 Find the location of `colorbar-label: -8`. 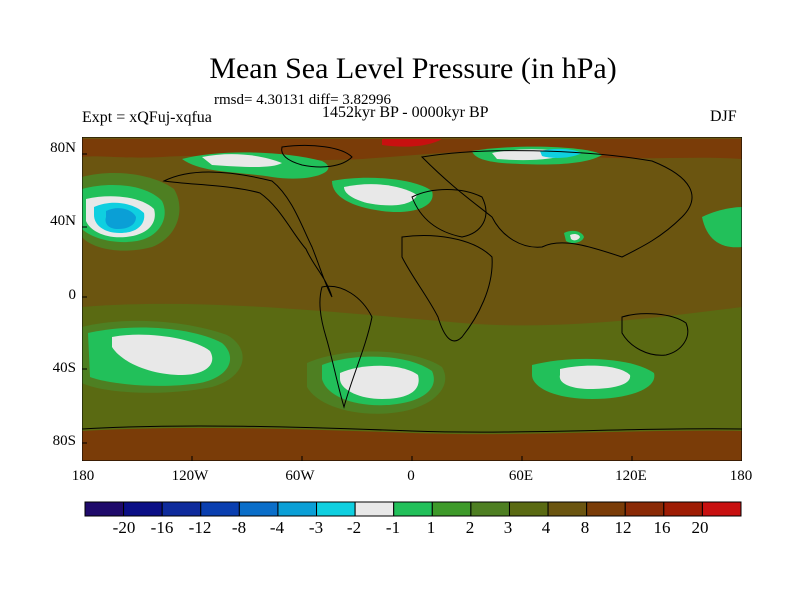

colorbar-label: -8 is located at coordinates (239, 527).